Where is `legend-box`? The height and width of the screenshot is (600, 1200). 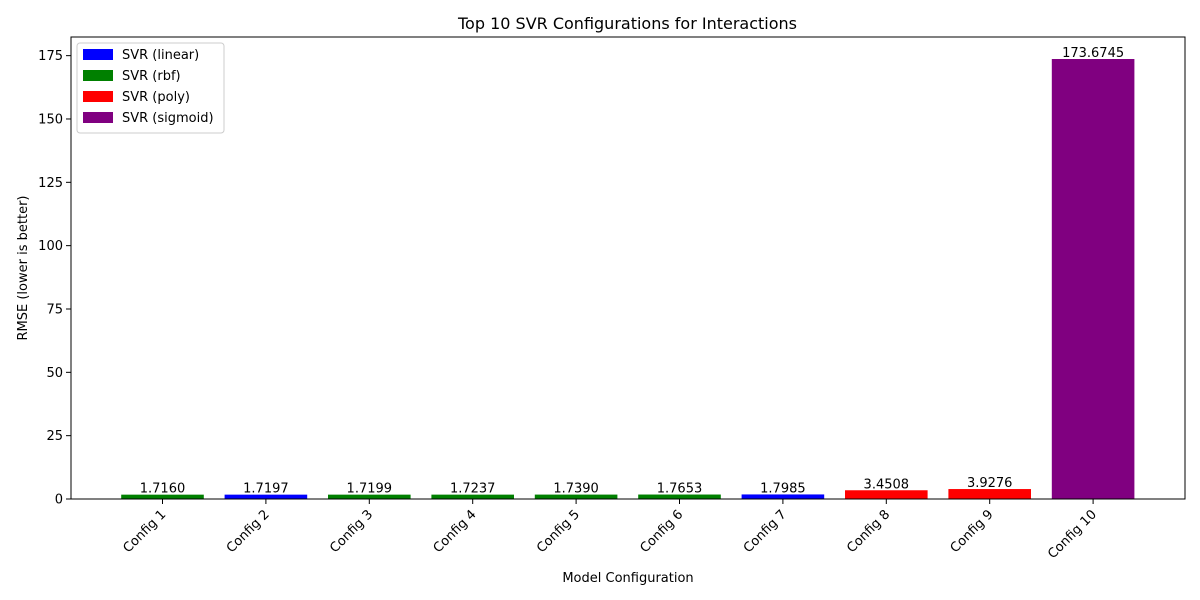
legend-box is located at coordinates (150, 88).